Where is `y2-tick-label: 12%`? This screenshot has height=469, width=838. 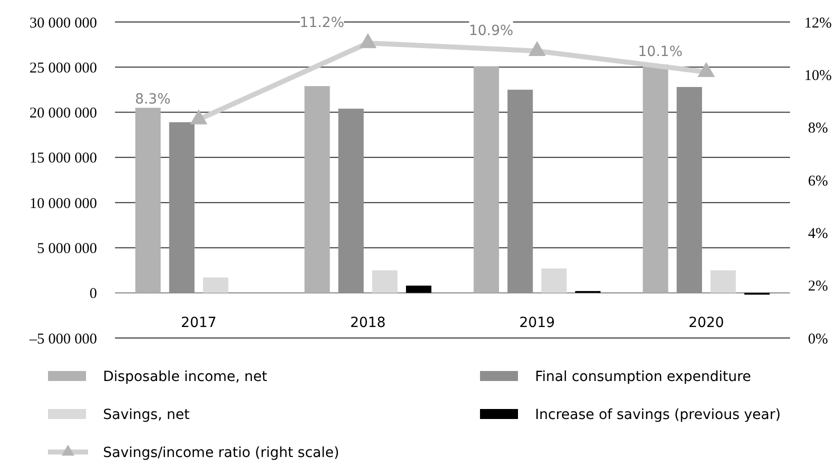 y2-tick-label: 12% is located at coordinates (818, 23).